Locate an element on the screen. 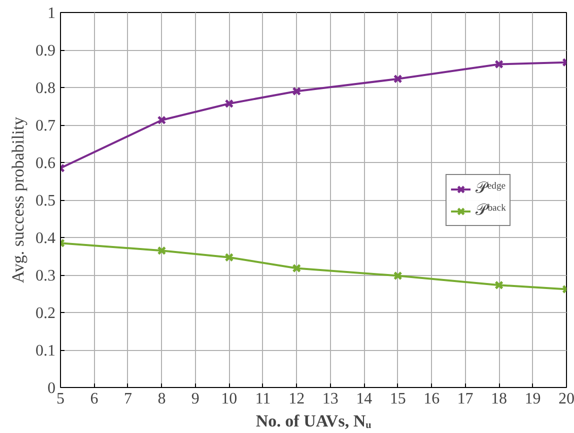 The image size is (574, 433). x-tick-label: 15 is located at coordinates (398, 399).